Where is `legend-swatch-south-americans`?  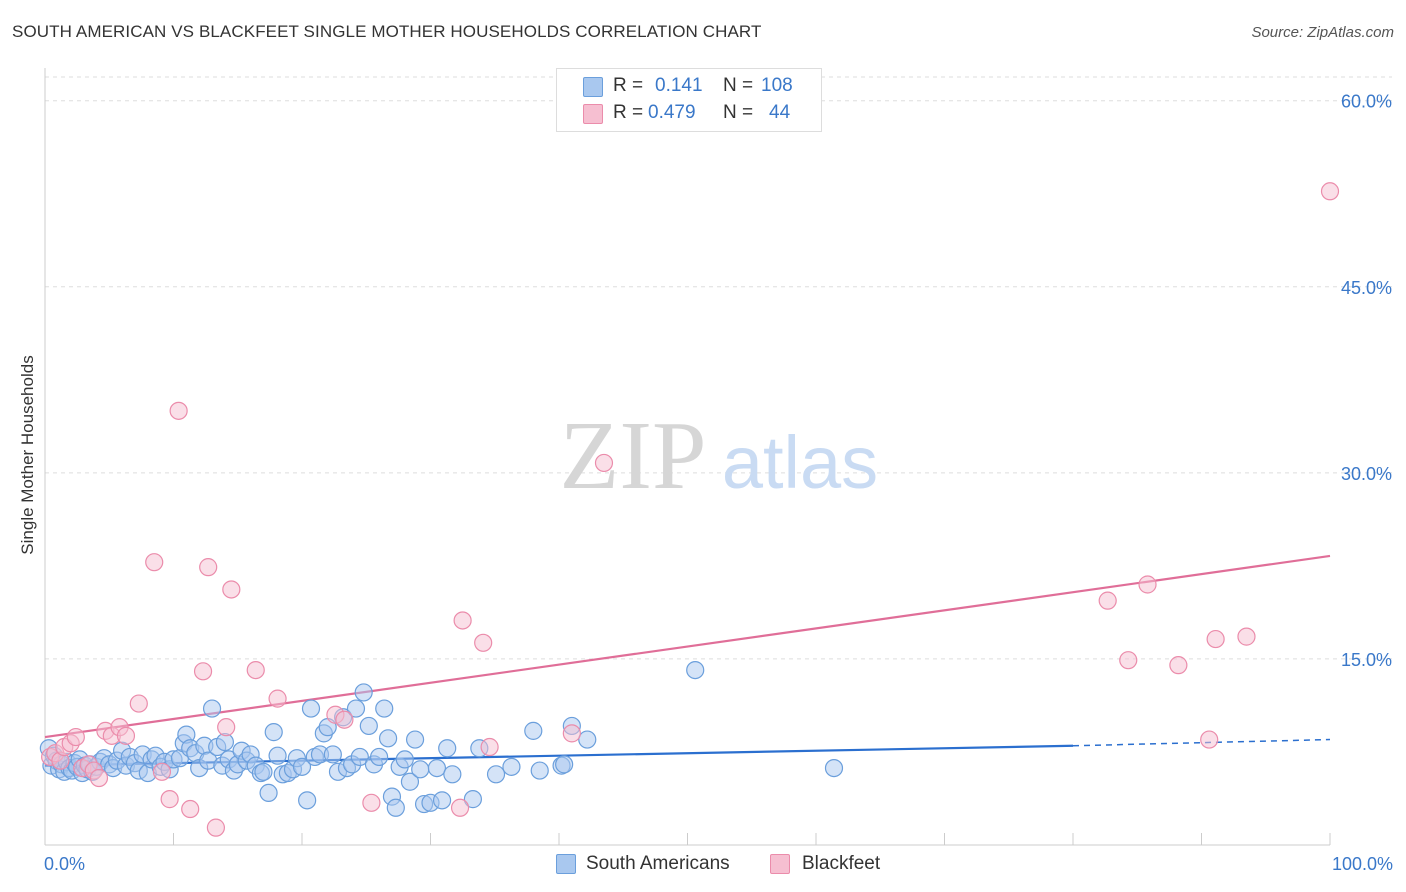 legend-swatch-south-americans is located at coordinates (566, 864).